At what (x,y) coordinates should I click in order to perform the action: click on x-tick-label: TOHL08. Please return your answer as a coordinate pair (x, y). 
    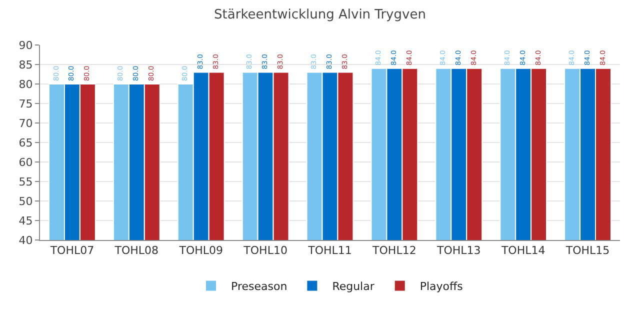
    Looking at the image, I should click on (136, 251).